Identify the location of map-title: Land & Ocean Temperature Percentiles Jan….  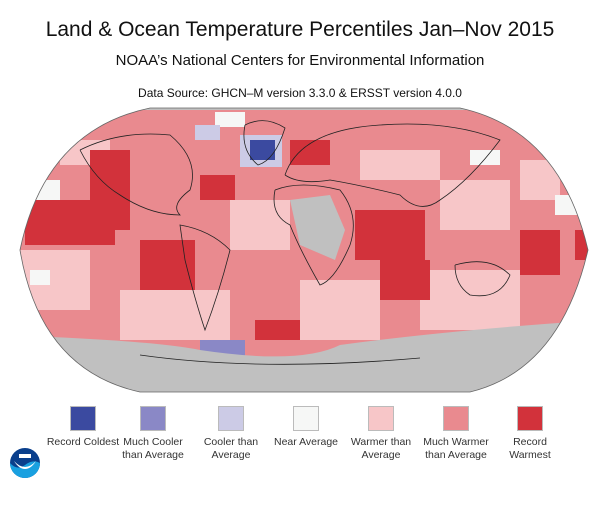
(300, 29).